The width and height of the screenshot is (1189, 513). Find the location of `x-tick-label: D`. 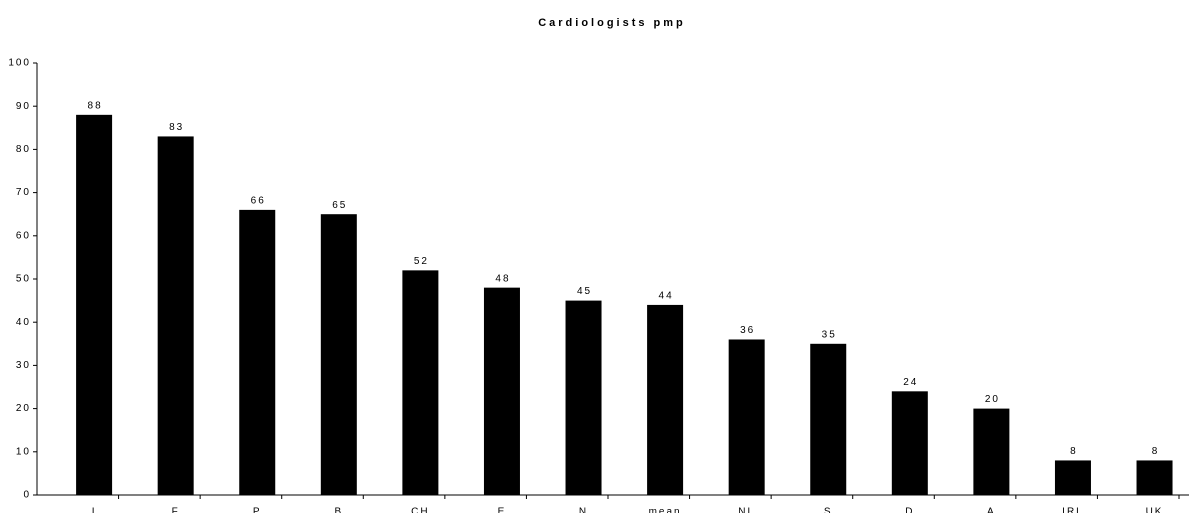

x-tick-label: D is located at coordinates (909, 510).